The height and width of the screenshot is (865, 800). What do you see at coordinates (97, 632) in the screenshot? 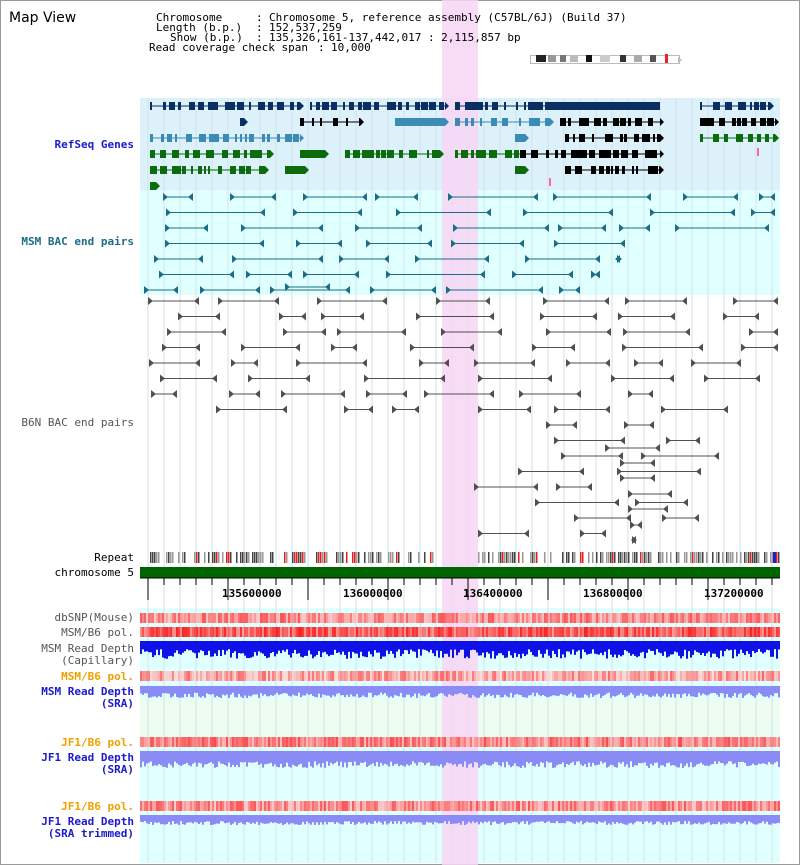
I see `track-label-msm-b6-pol: MSM/B6 pol.` at bounding box center [97, 632].